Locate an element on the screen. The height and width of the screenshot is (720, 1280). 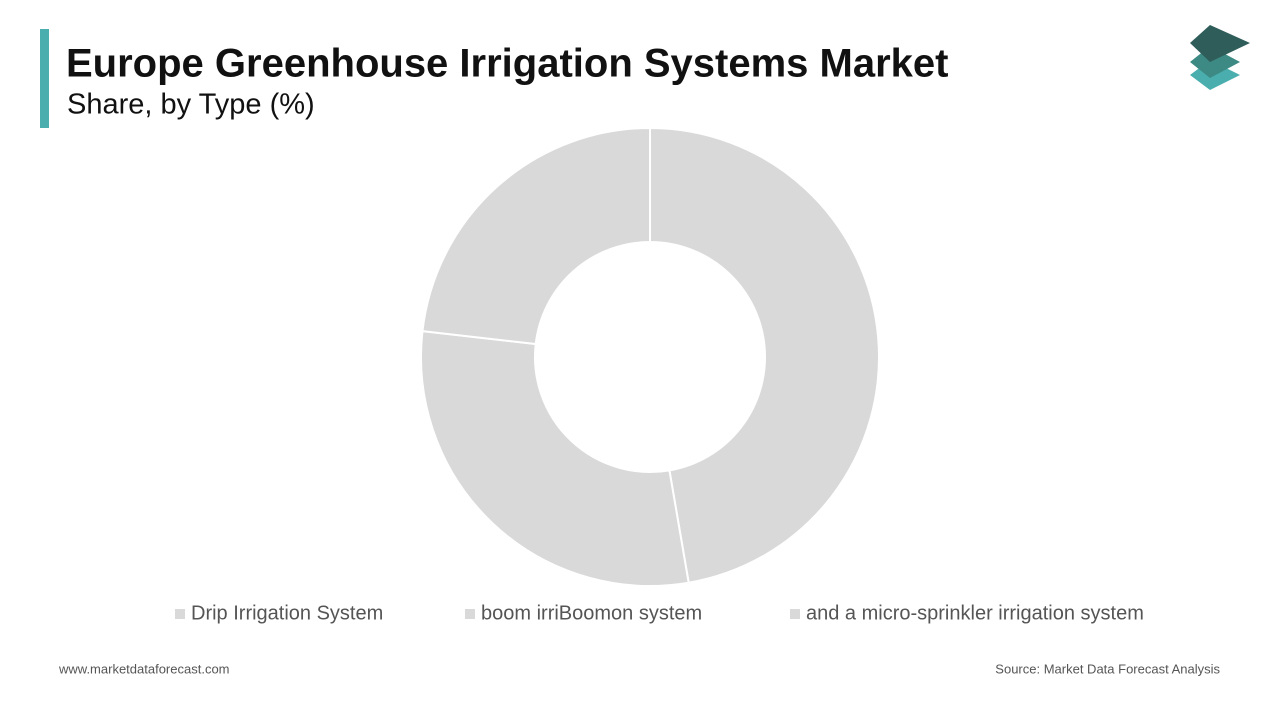
legend-label: boom irriBoomon system is located at coordinates (591, 613).